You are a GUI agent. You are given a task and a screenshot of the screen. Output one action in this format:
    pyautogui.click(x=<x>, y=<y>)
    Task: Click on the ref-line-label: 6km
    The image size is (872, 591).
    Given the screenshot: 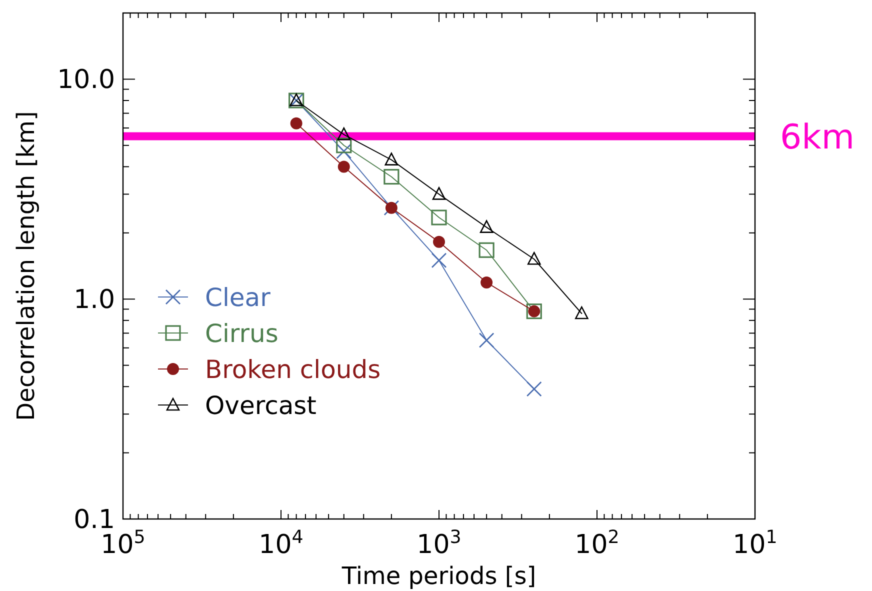 What is the action you would take?
    pyautogui.click(x=817, y=137)
    